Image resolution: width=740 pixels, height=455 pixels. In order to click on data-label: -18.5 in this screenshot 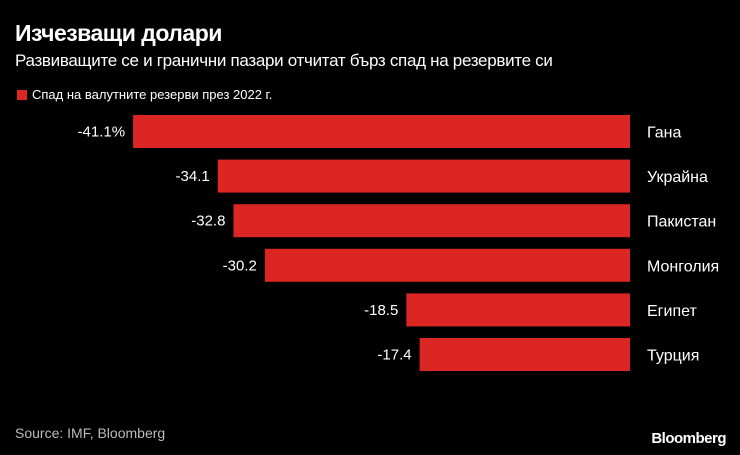, I will do `click(381, 310)`.